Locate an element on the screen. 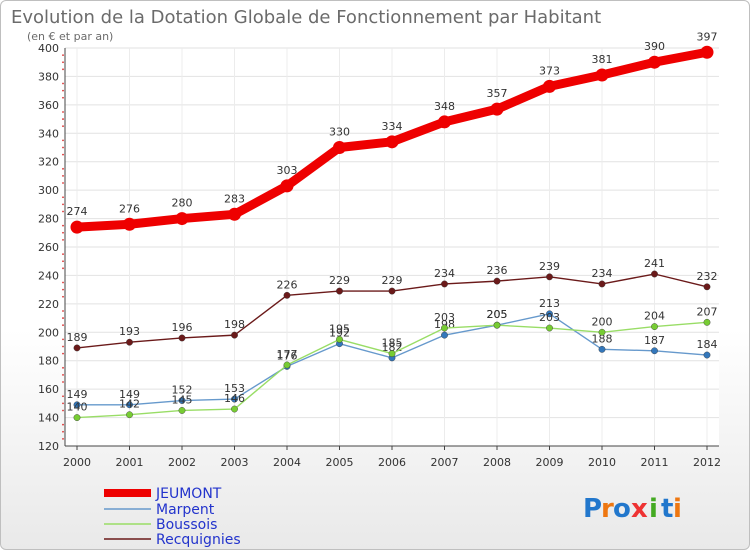 The width and height of the screenshot is (750, 550). data-label-boussois: 207 is located at coordinates (707, 311).